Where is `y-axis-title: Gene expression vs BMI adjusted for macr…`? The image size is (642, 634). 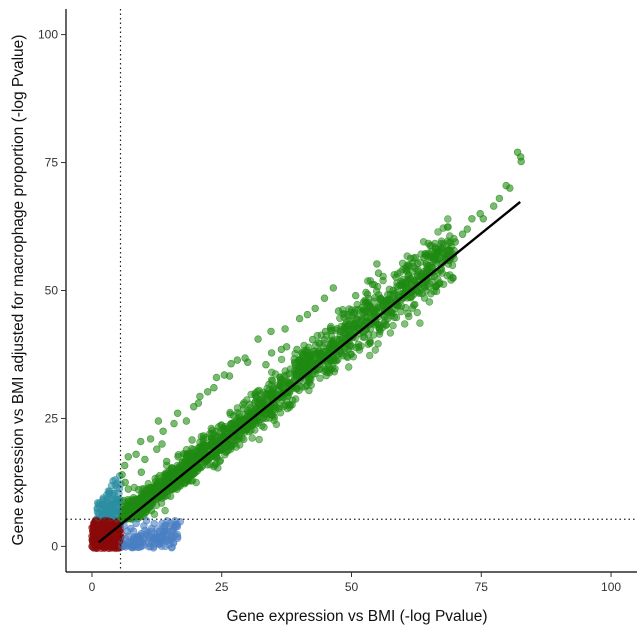
y-axis-title: Gene expression vs BMI adjusted for macr… is located at coordinates (18, 290).